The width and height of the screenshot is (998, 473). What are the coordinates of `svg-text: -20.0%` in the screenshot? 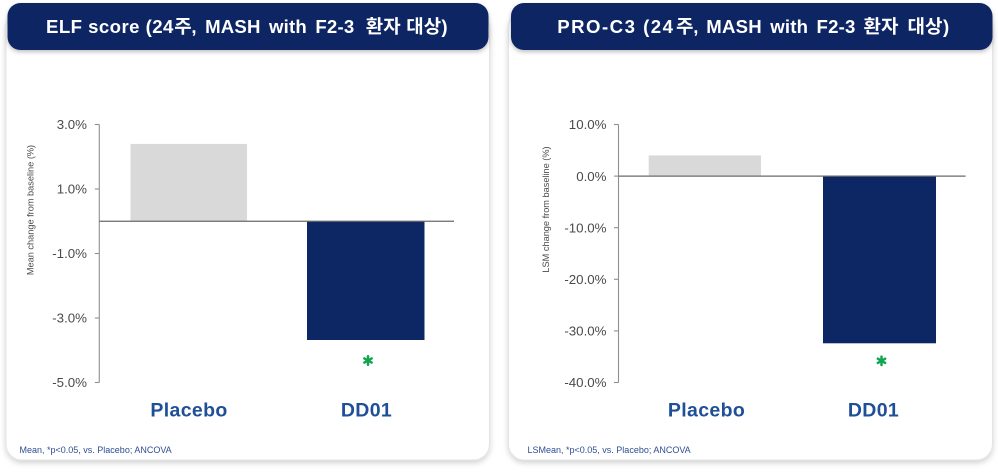 It's located at (585, 279).